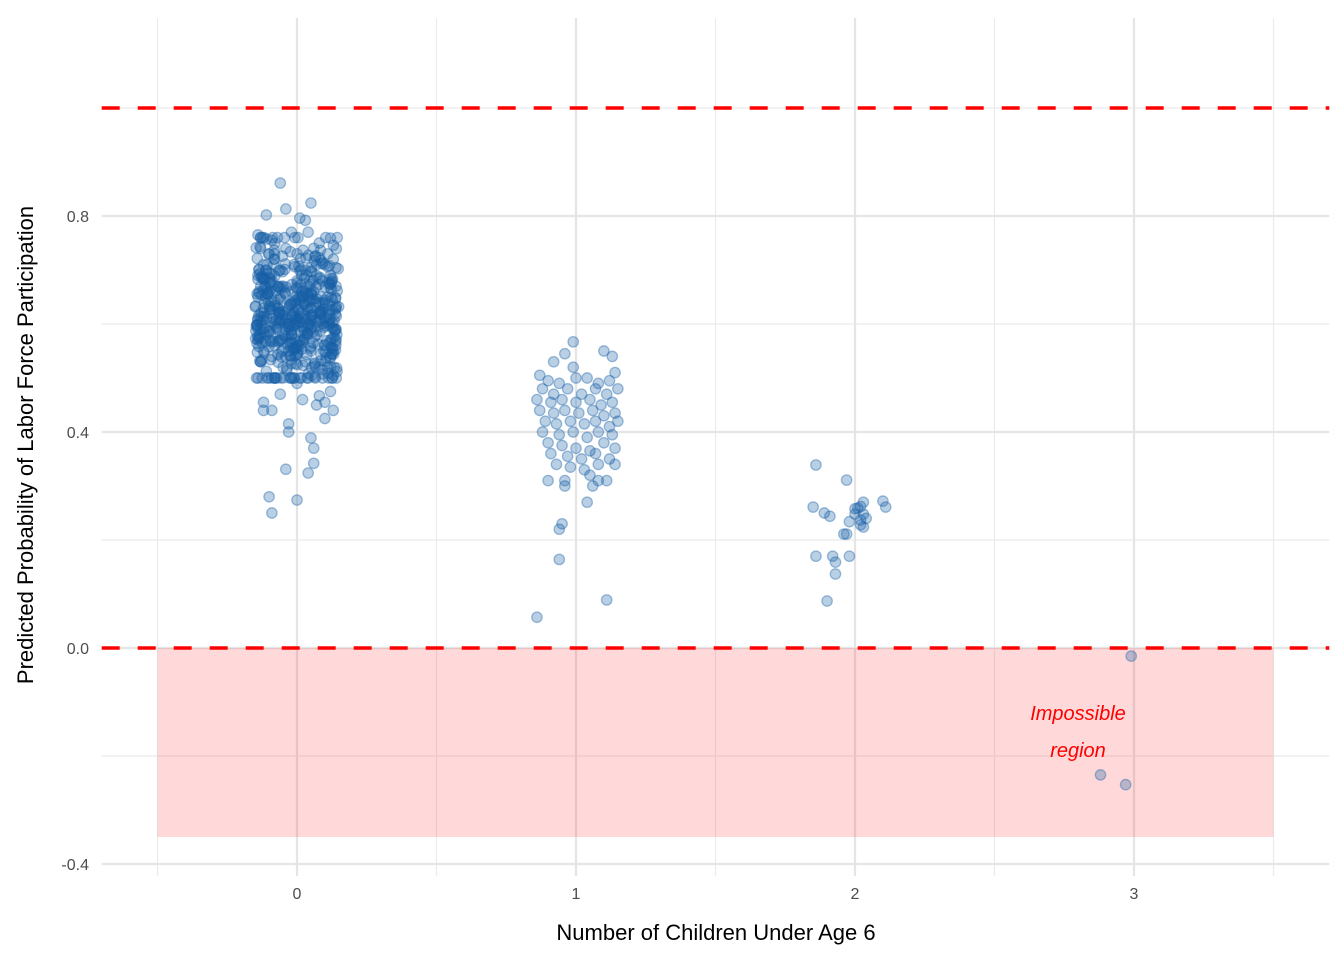 The width and height of the screenshot is (1344, 960). What do you see at coordinates (1078, 751) in the screenshot?
I see `annotation-line-2: region` at bounding box center [1078, 751].